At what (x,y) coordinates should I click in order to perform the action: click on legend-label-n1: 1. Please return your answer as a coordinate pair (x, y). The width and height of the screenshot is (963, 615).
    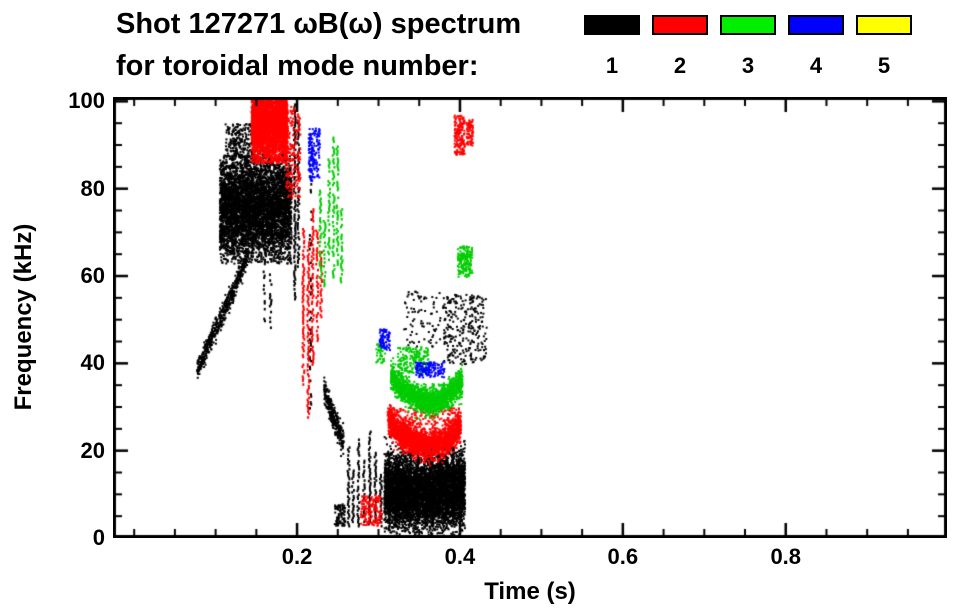
    Looking at the image, I should click on (612, 65).